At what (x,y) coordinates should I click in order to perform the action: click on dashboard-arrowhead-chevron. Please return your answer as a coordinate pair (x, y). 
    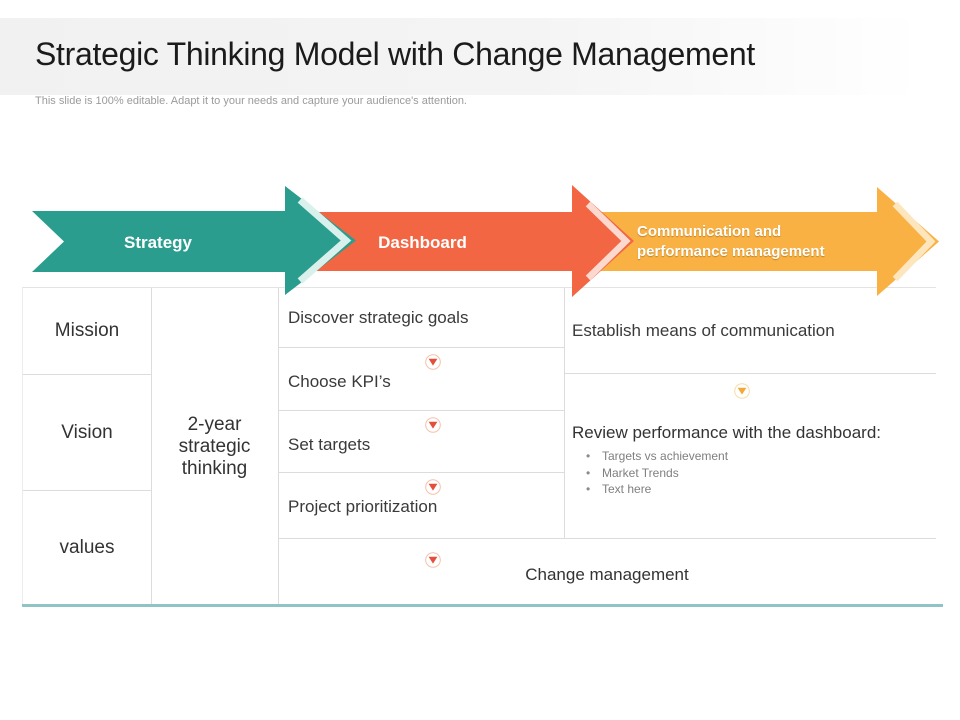
    Looking at the image, I should click on (608, 241).